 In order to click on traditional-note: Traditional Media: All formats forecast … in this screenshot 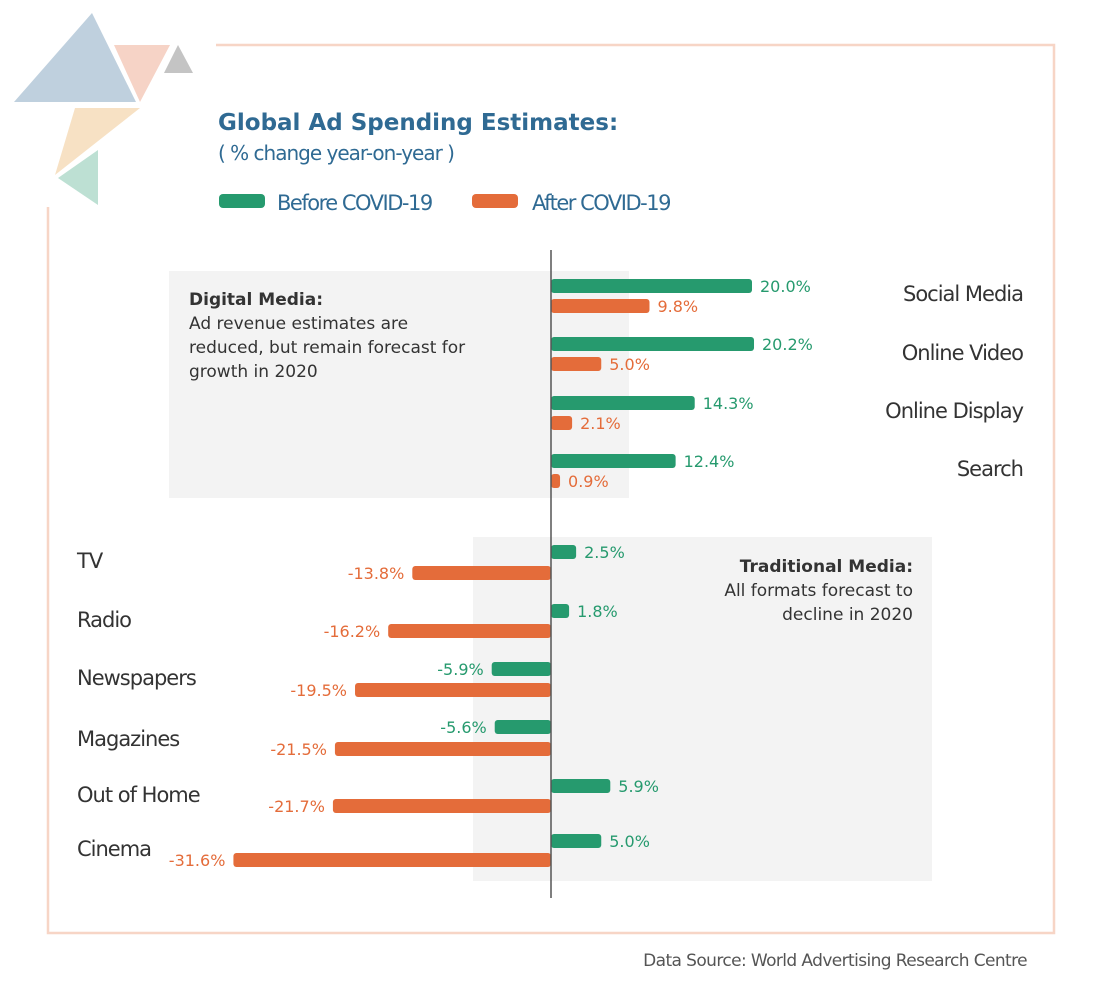, I will do `click(818, 591)`.